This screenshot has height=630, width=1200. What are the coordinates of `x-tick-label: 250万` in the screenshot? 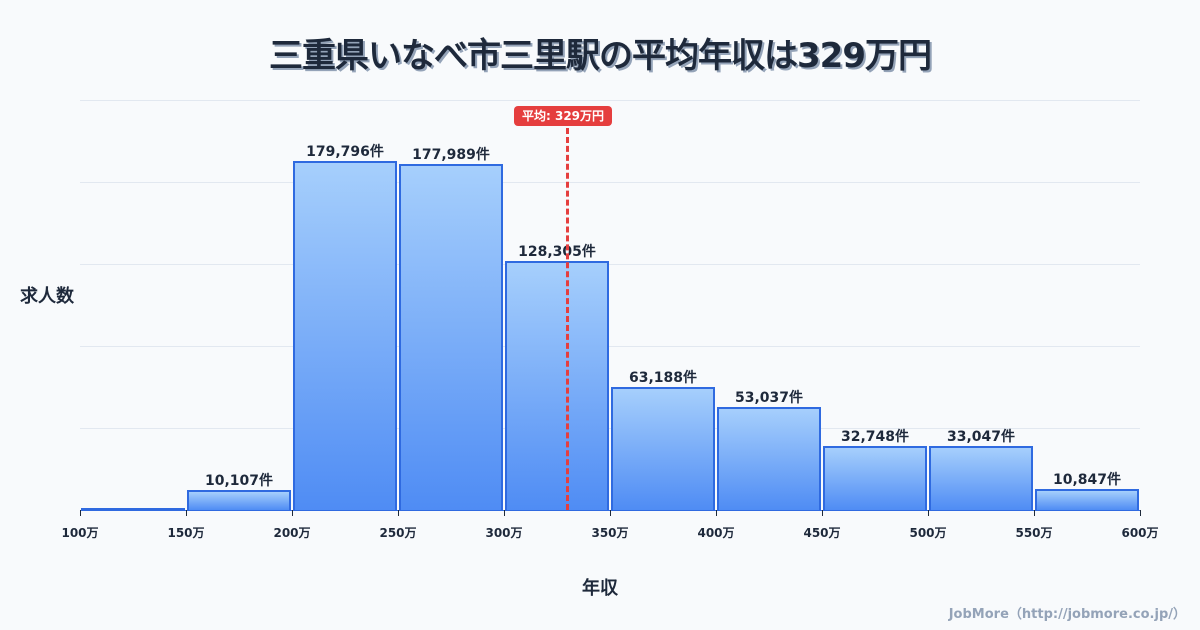 It's located at (398, 533).